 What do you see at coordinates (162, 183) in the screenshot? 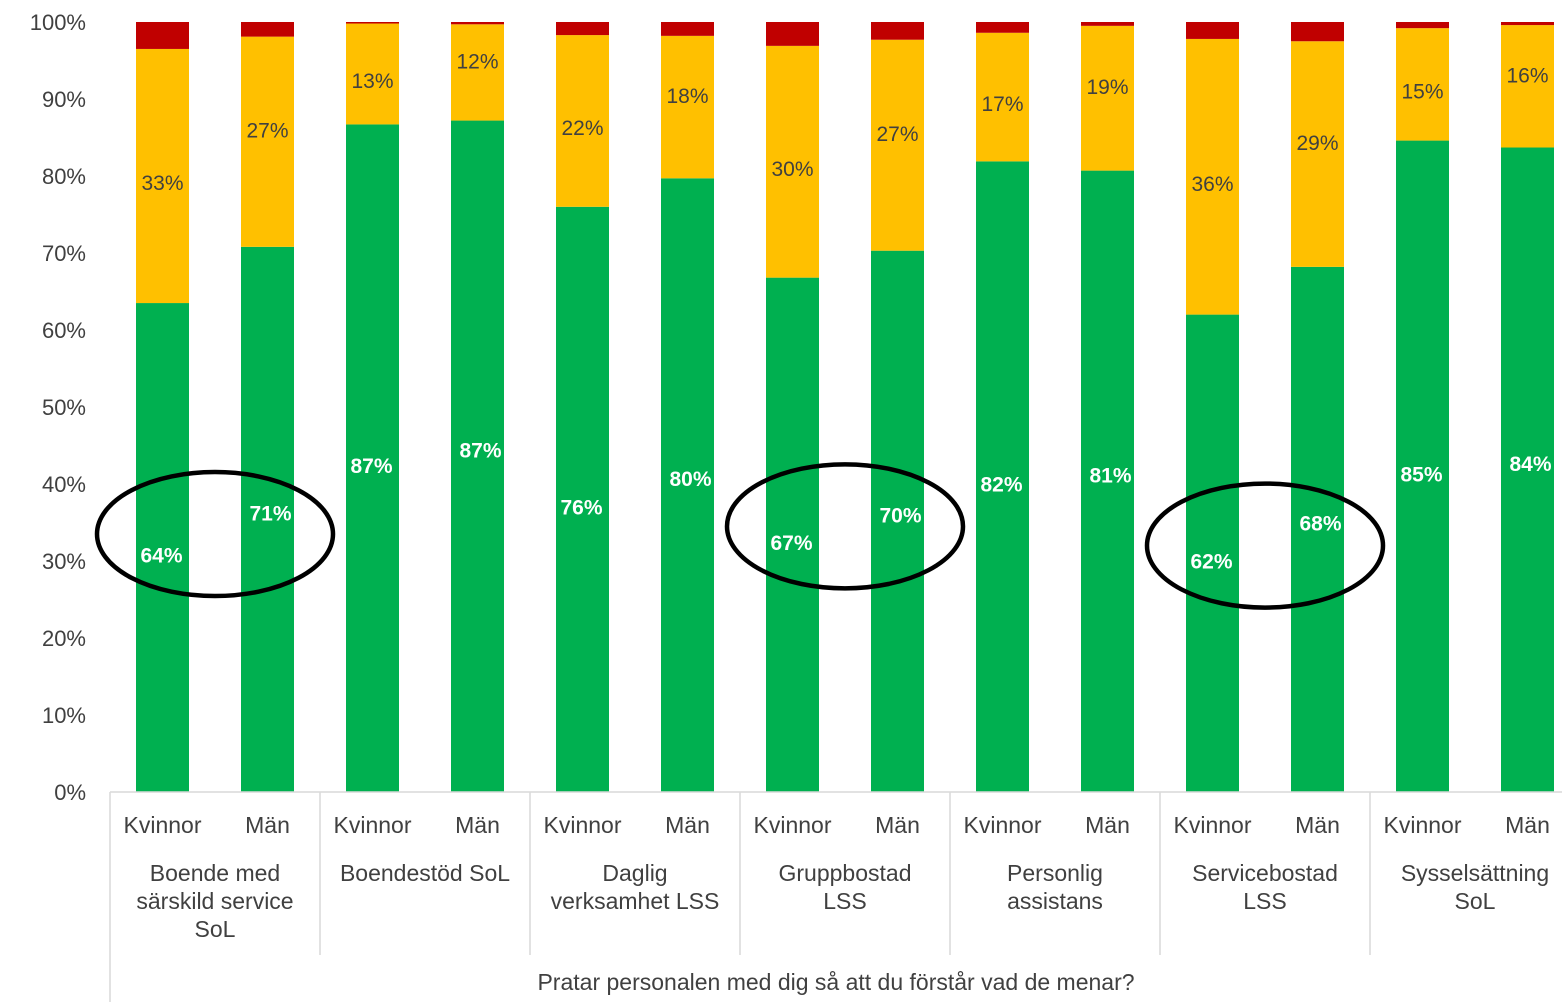
I see `data-label-yellow: 33%` at bounding box center [162, 183].